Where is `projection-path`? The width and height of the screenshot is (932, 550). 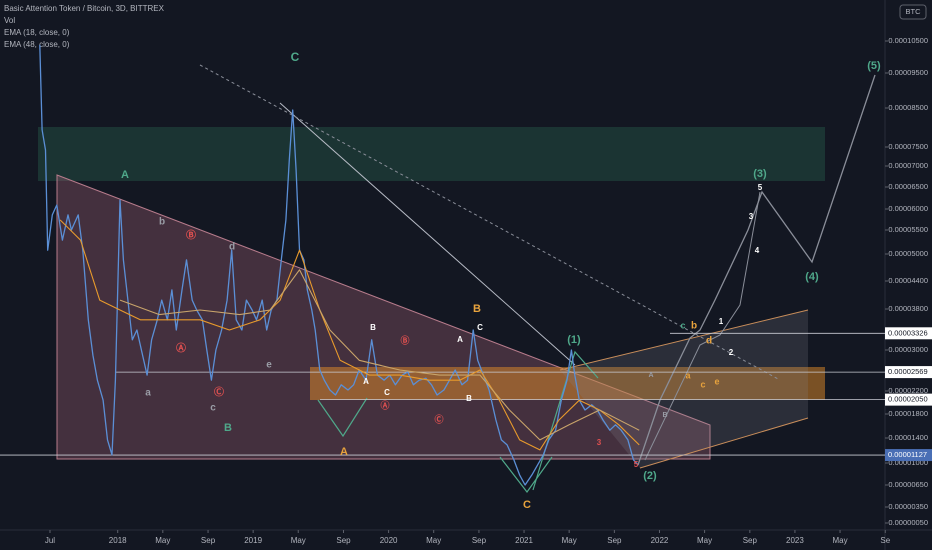
projection-path is located at coordinates (702, 326).